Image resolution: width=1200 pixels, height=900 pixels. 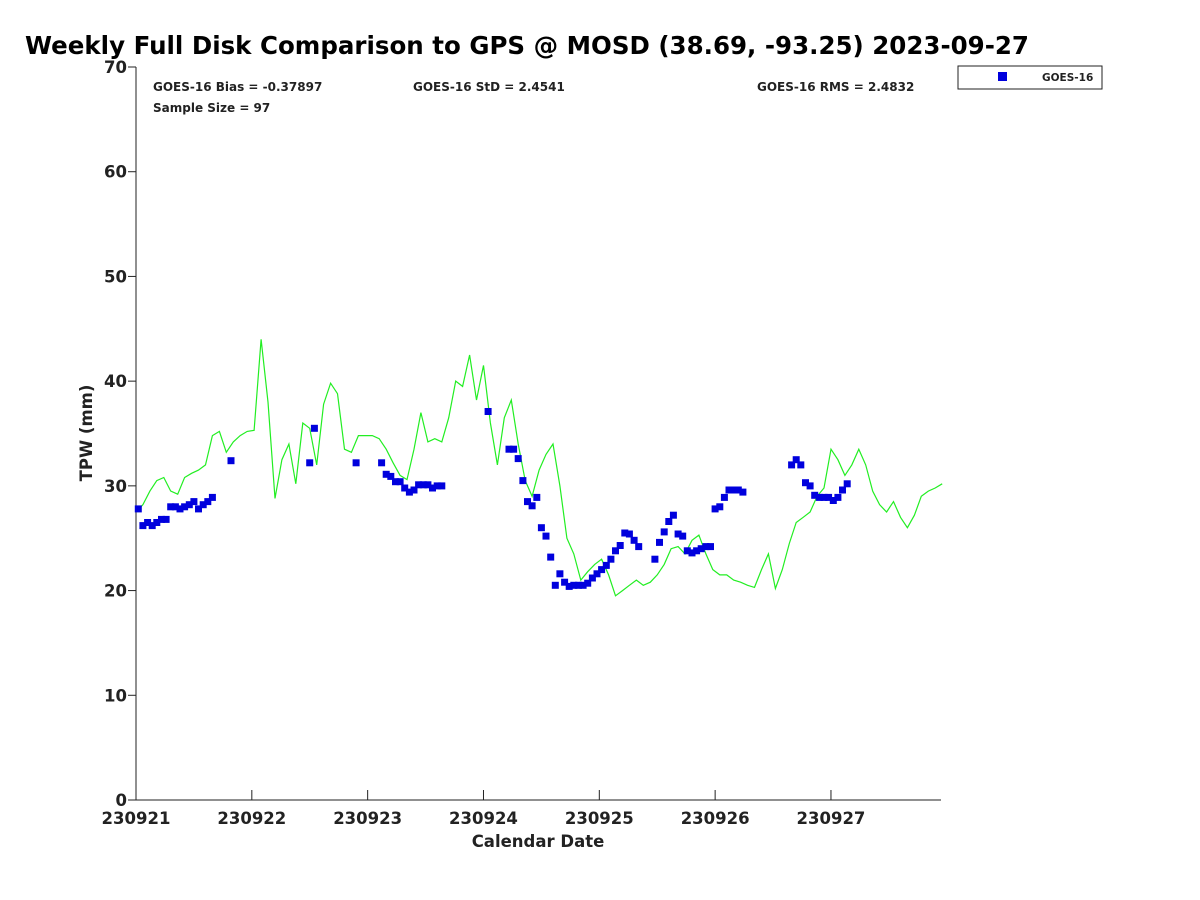 What do you see at coordinates (121, 800) in the screenshot?
I see `y-tick-label: 0` at bounding box center [121, 800].